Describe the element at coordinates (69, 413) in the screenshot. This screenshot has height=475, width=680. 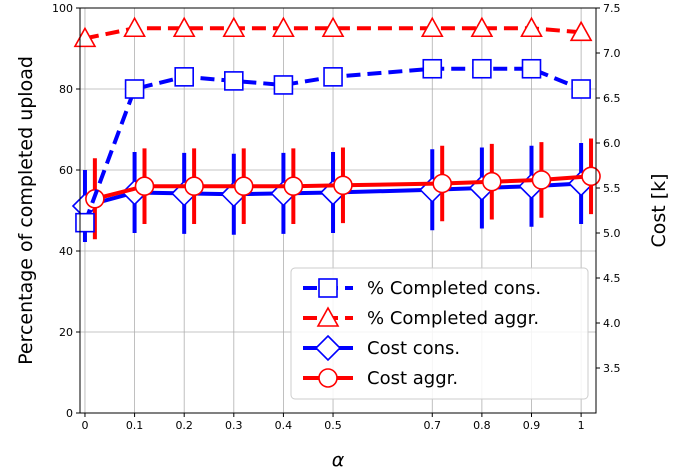
I see `y-left-tick-label: 0` at that location.